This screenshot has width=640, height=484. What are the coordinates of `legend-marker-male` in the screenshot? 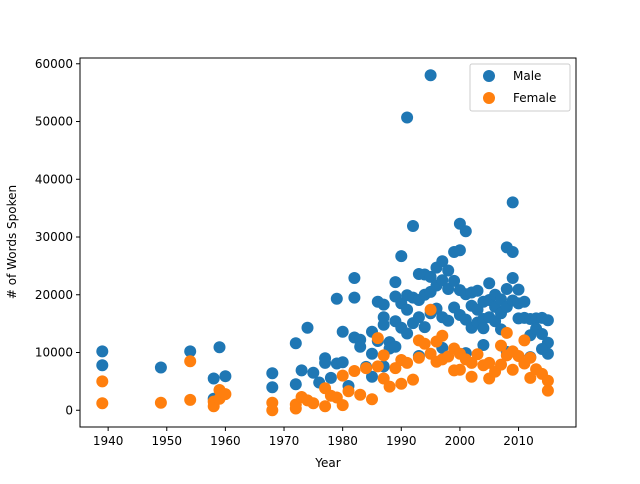 It's located at (489, 76).